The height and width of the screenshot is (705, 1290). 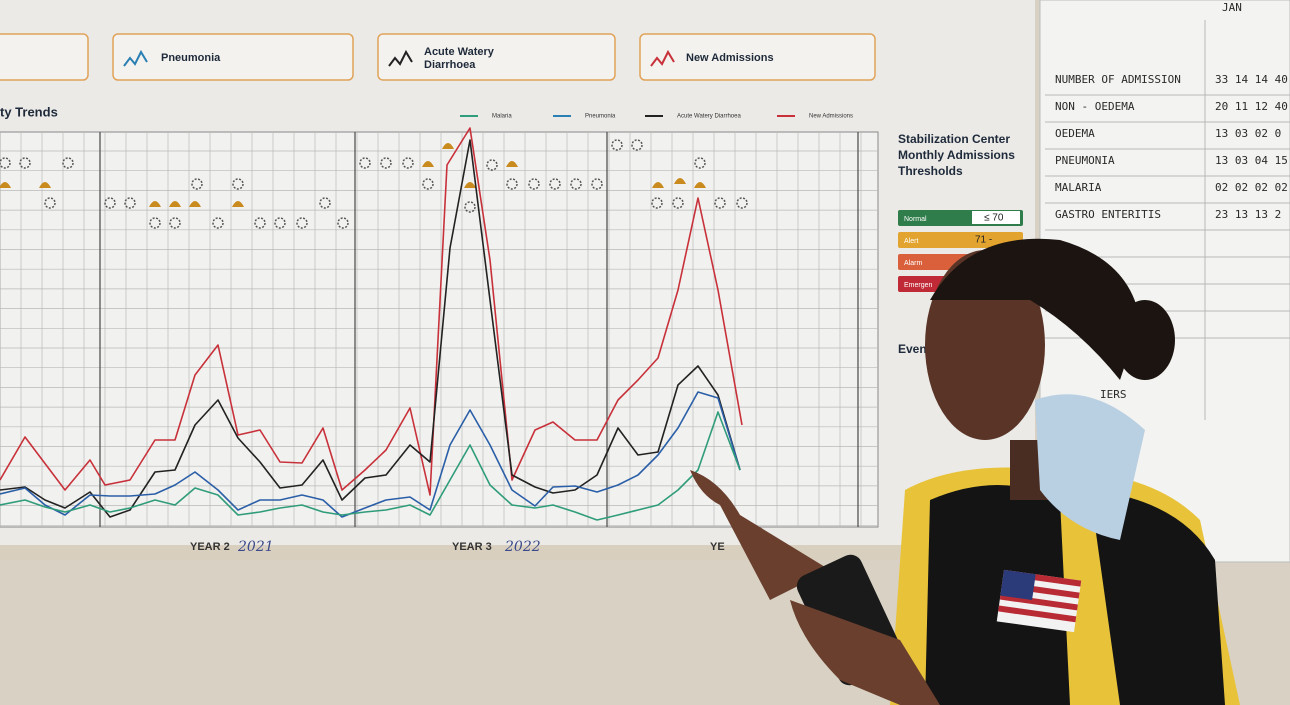 What do you see at coordinates (1085, 160) in the screenshot?
I see `wb-label: PNEUMONIA` at bounding box center [1085, 160].